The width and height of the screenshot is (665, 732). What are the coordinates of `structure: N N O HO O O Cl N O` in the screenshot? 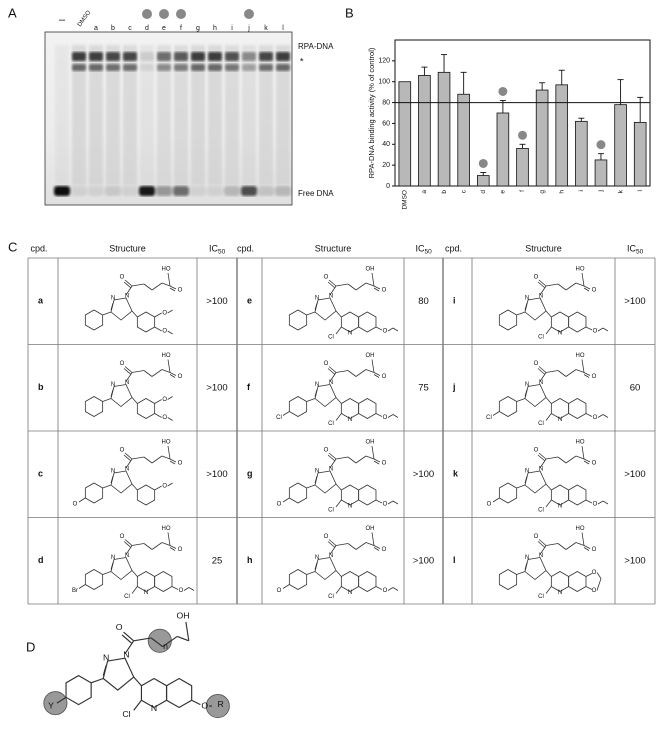 It's located at (548, 477).